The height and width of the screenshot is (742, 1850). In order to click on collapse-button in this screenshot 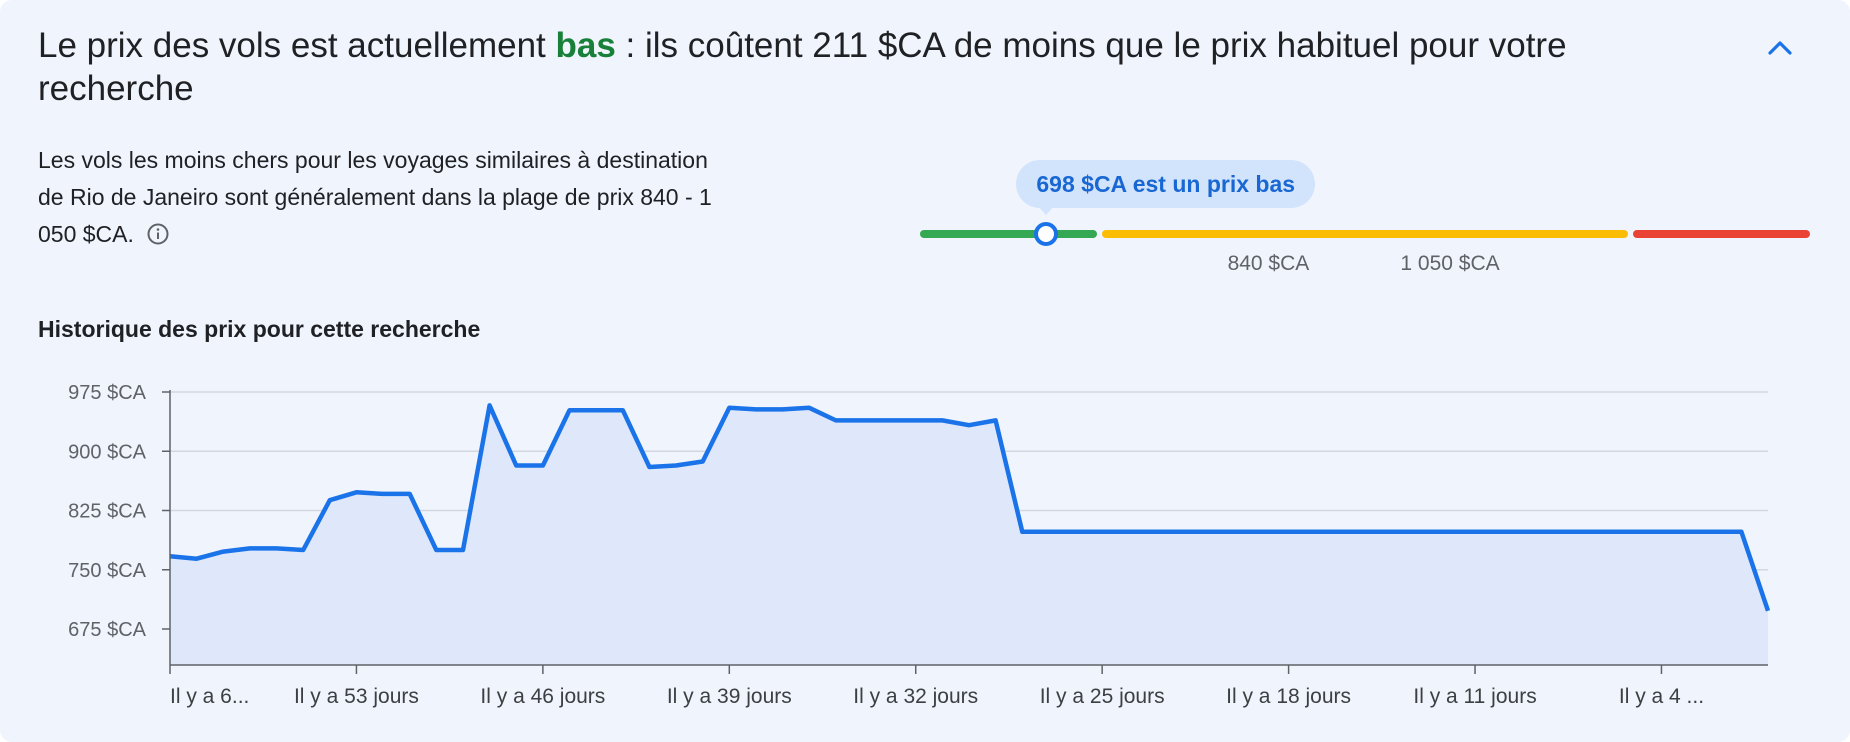, I will do `click(1780, 48)`.